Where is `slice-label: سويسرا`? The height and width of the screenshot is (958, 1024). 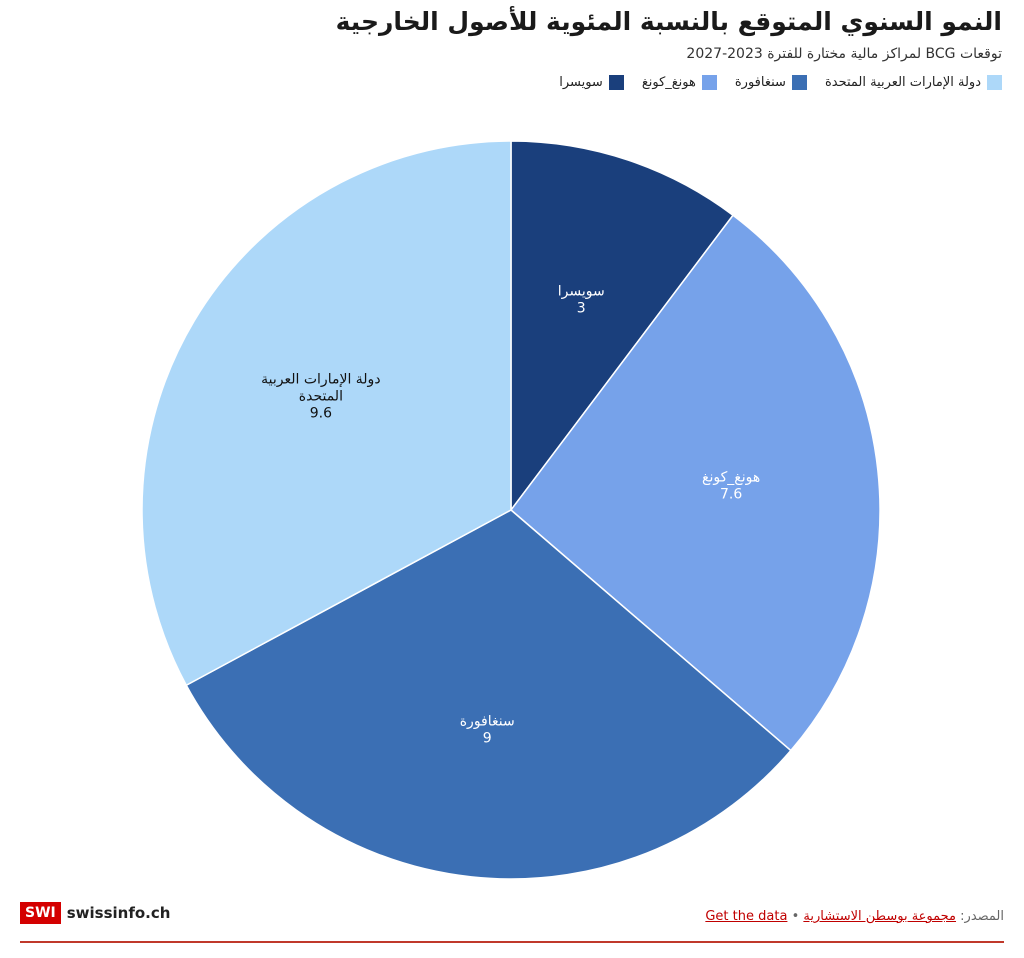
slice-label: سويسرا is located at coordinates (581, 292).